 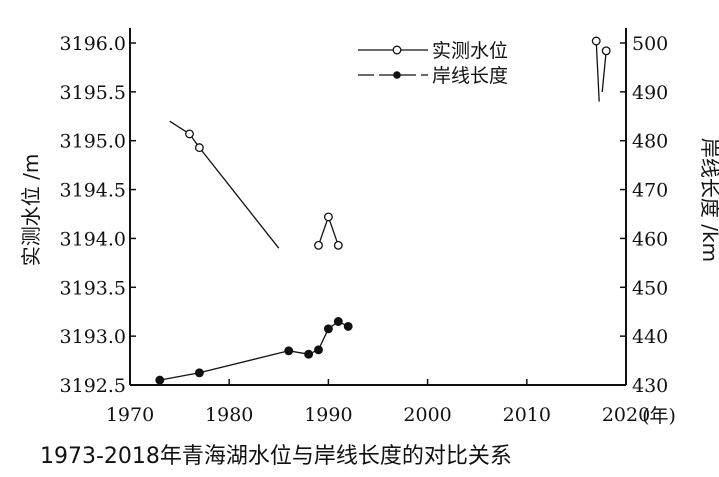 I want to click on right-tick-label: 450, so click(x=650, y=288).